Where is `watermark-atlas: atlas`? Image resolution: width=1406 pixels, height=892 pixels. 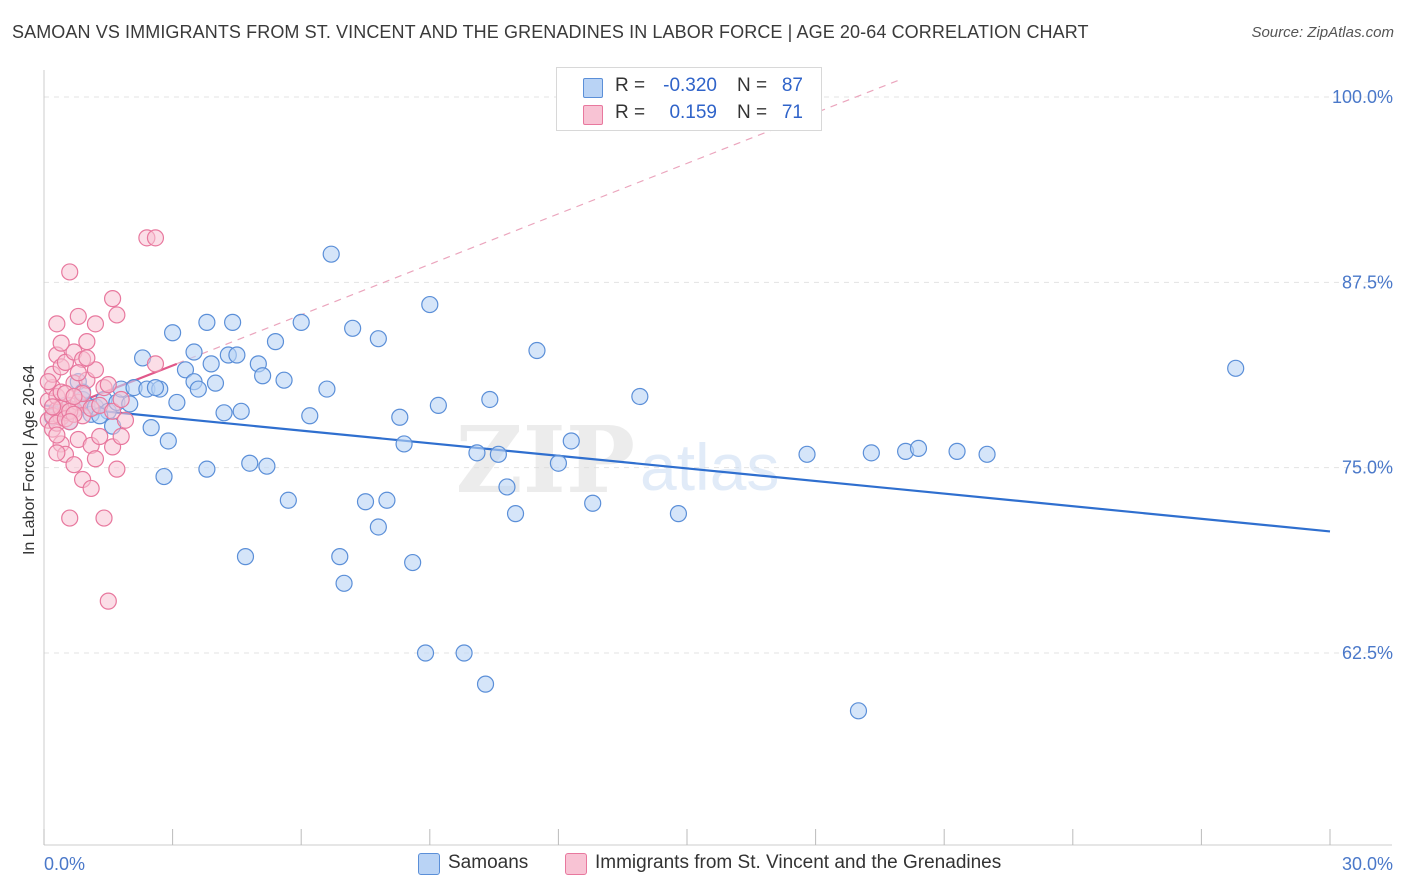 watermark-atlas: atlas is located at coordinates (709, 467).